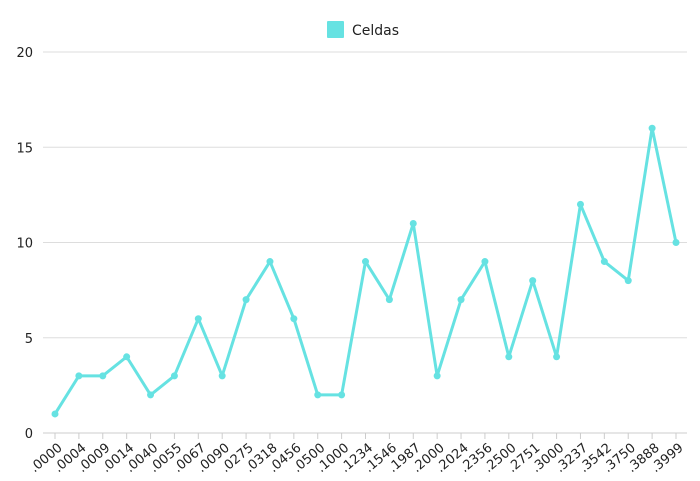 This screenshot has height=481, width=700. I want to click on y-tick-label: 0, so click(29, 434).